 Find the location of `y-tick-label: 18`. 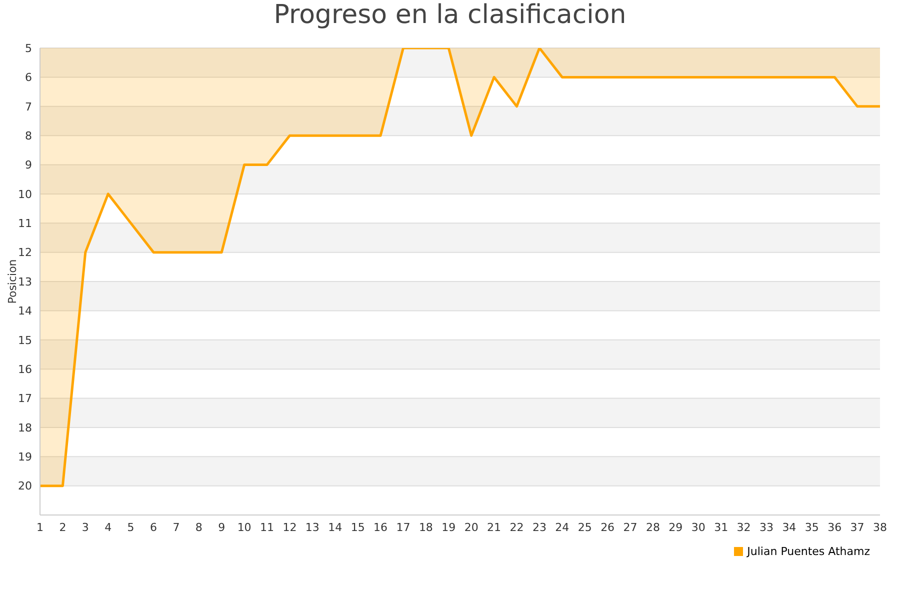

y-tick-label: 18 is located at coordinates (25, 427).